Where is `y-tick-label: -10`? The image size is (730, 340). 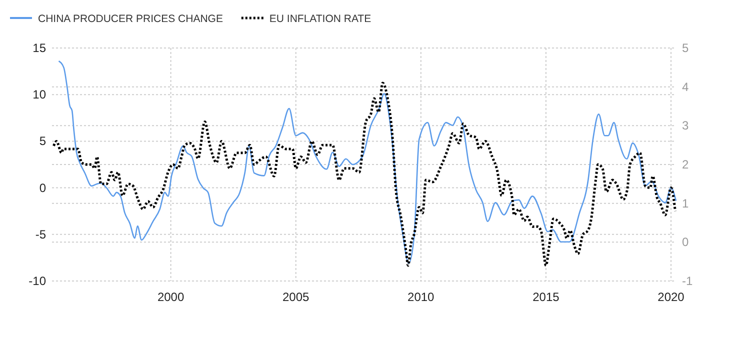 y-tick-label: -10 is located at coordinates (37, 281).